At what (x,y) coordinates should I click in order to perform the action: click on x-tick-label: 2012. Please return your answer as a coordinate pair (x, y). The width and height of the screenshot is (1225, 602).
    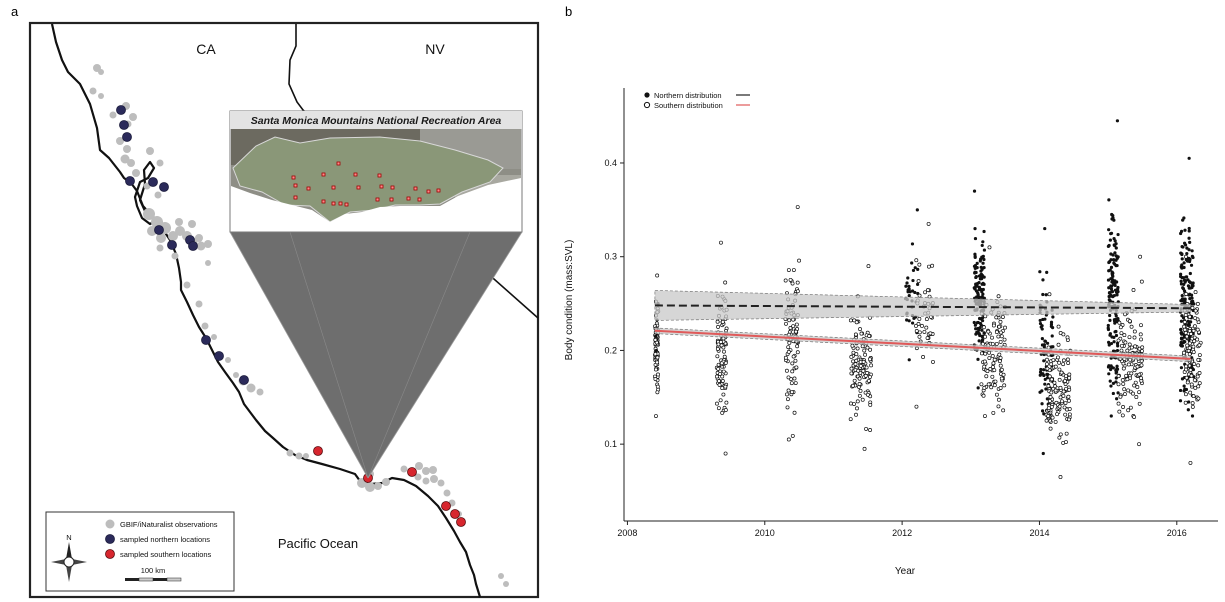
    Looking at the image, I should click on (902, 533).